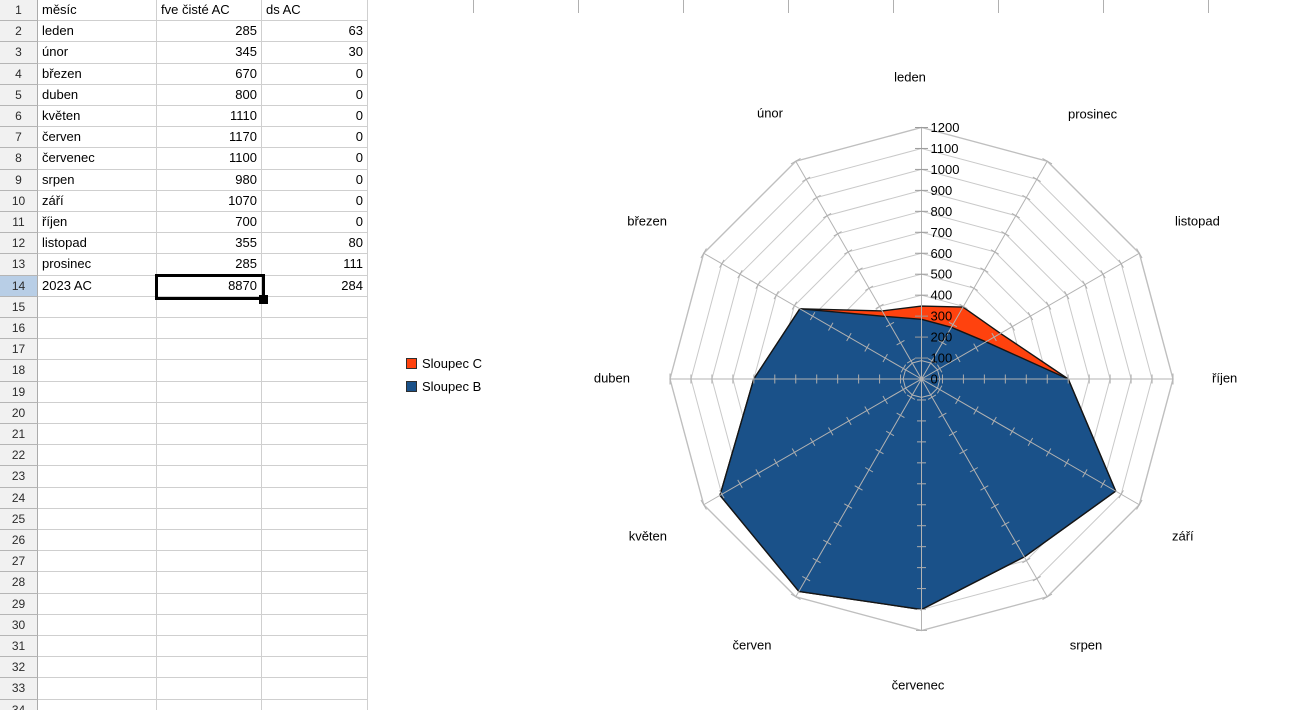 This screenshot has width=1289, height=710. Describe the element at coordinates (97, 625) in the screenshot. I see `cell-A30` at that location.